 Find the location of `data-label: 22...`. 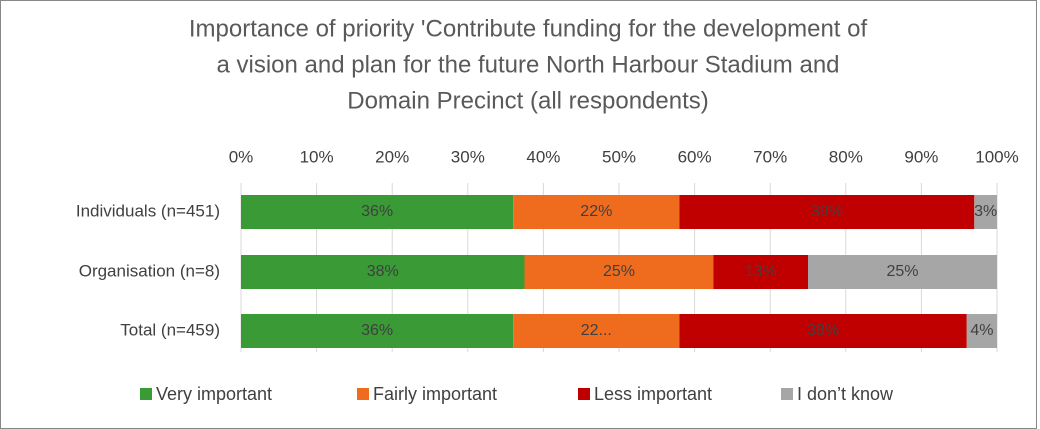

data-label: 22... is located at coordinates (596, 330).